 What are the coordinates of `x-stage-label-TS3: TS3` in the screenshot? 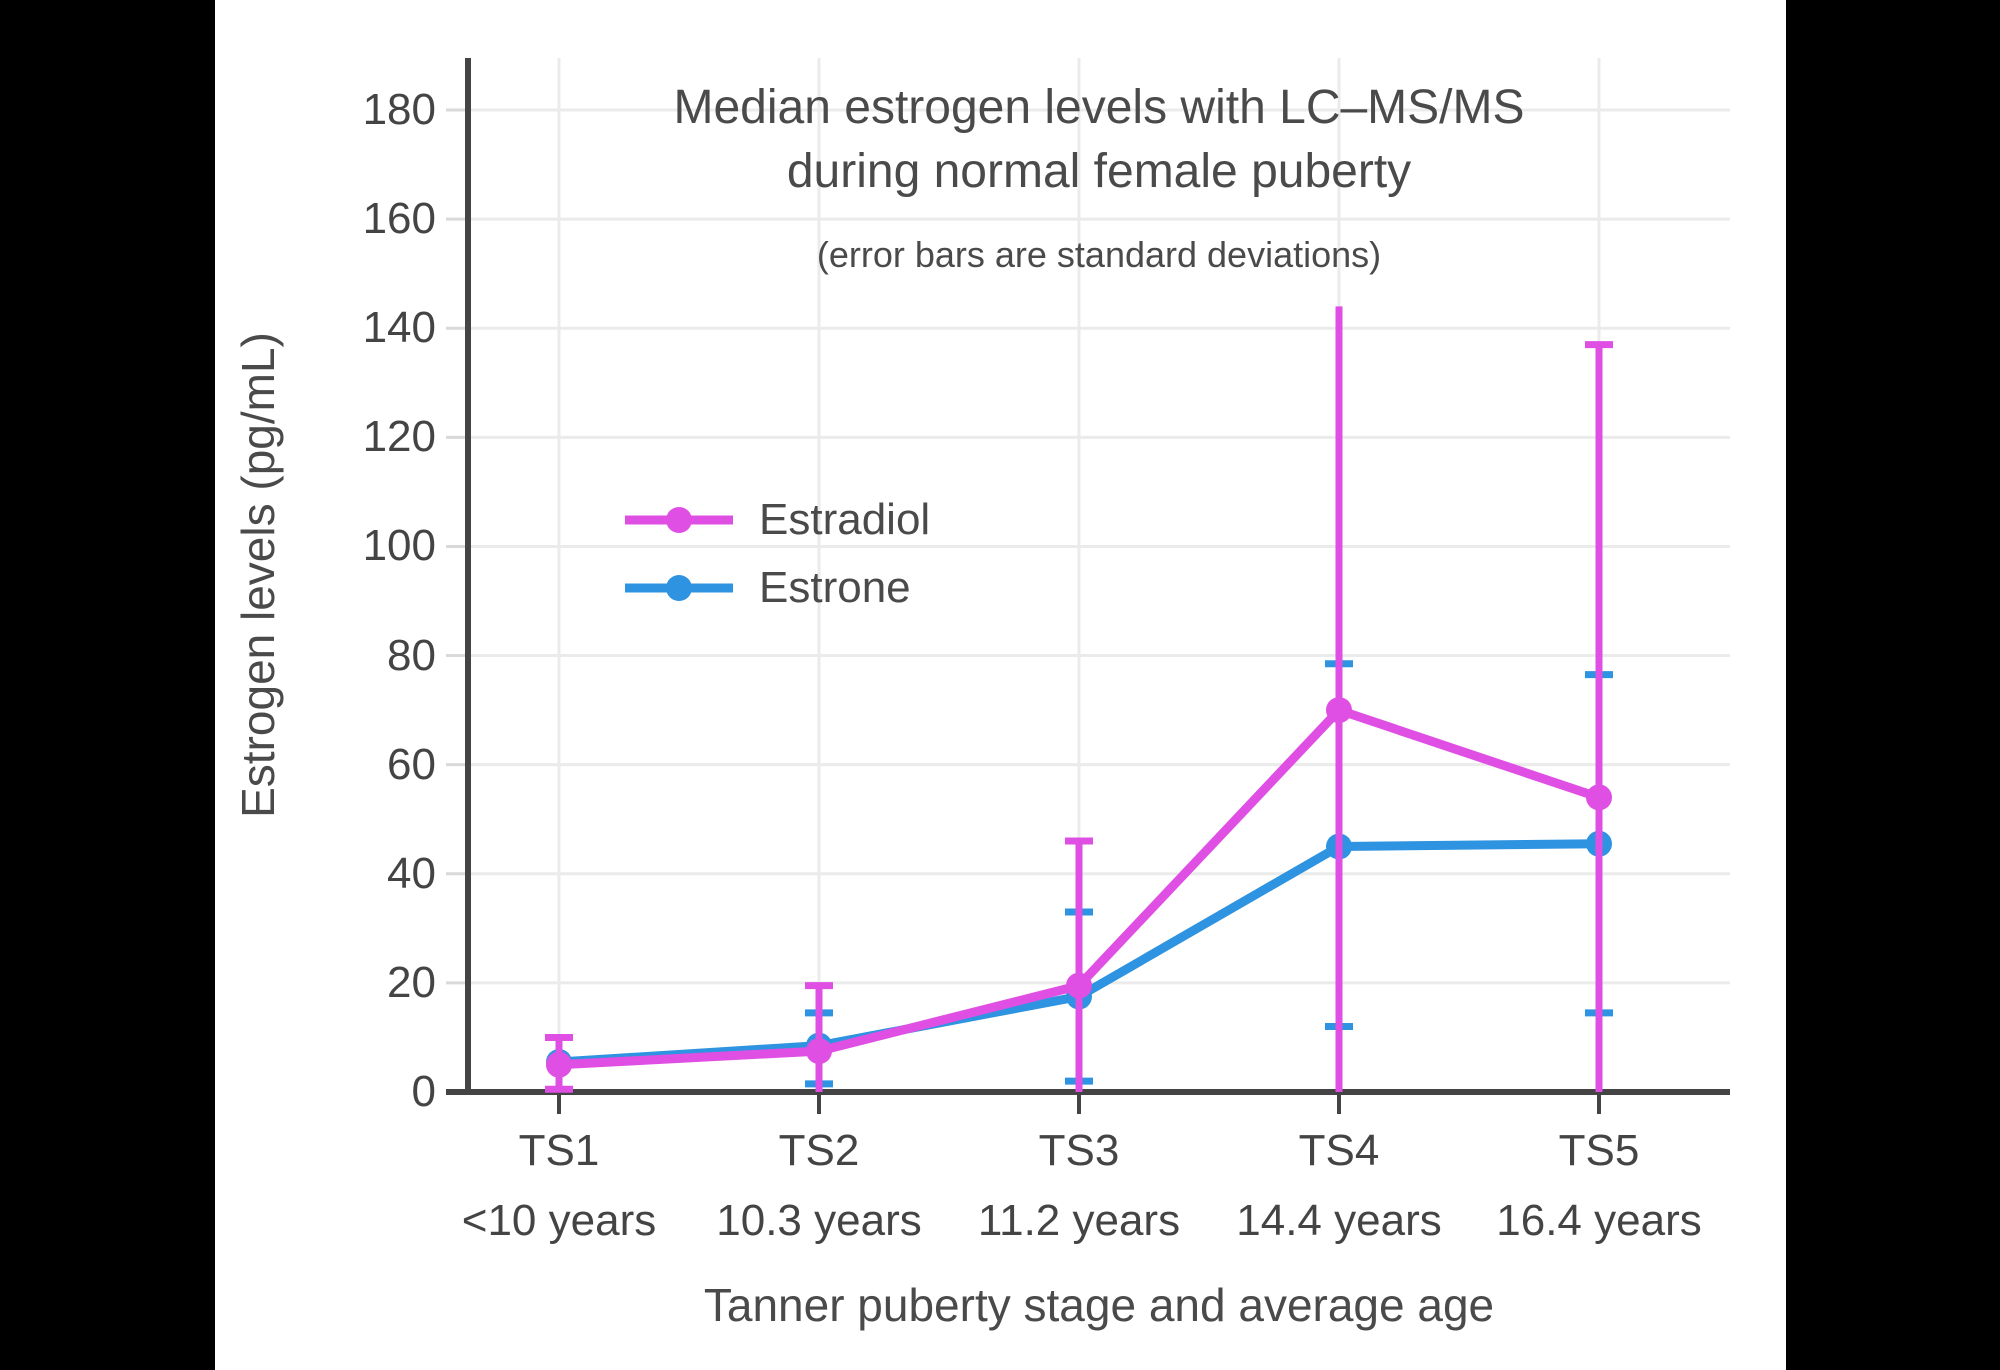 It's located at (1079, 1150).